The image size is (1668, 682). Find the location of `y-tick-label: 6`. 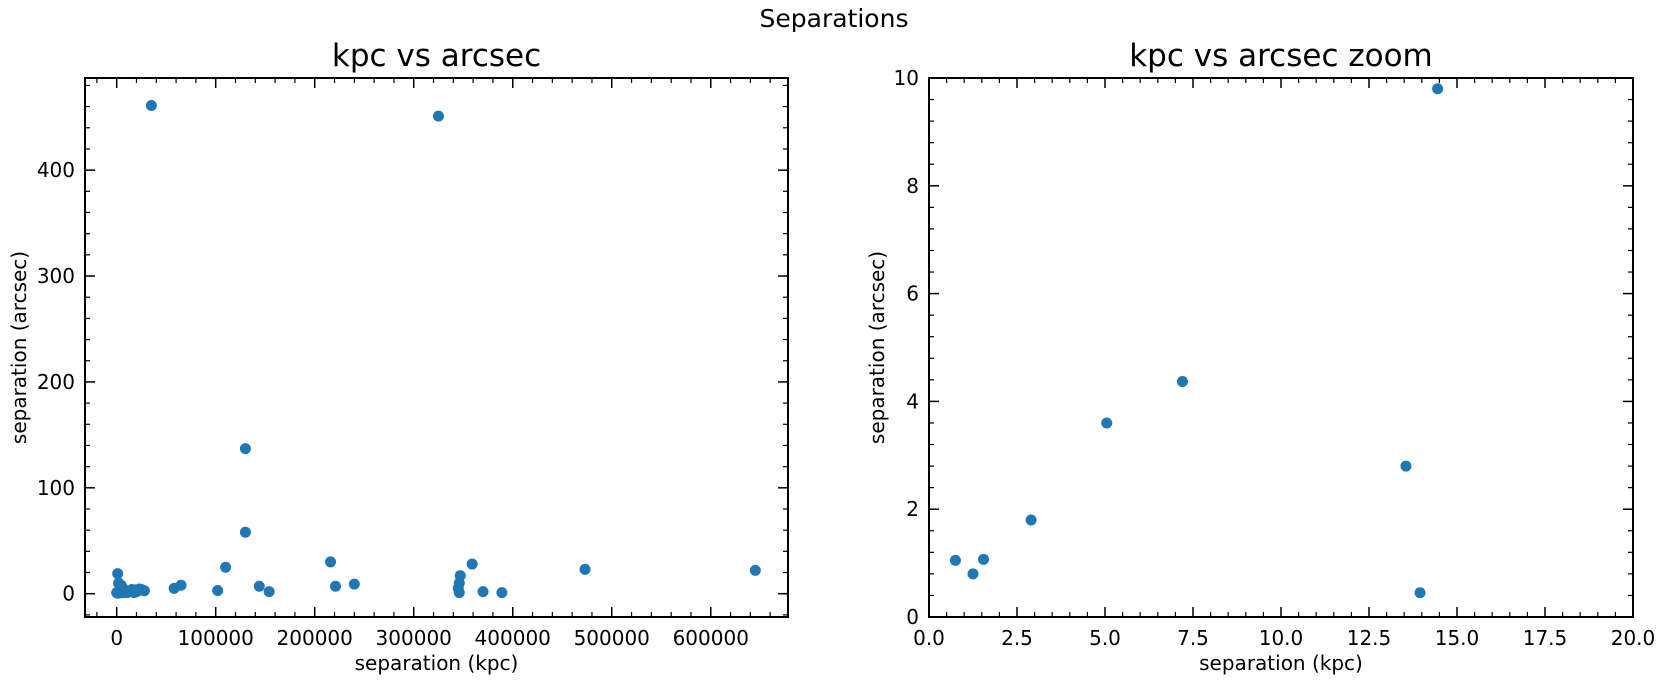

y-tick-label: 6 is located at coordinates (912, 294).